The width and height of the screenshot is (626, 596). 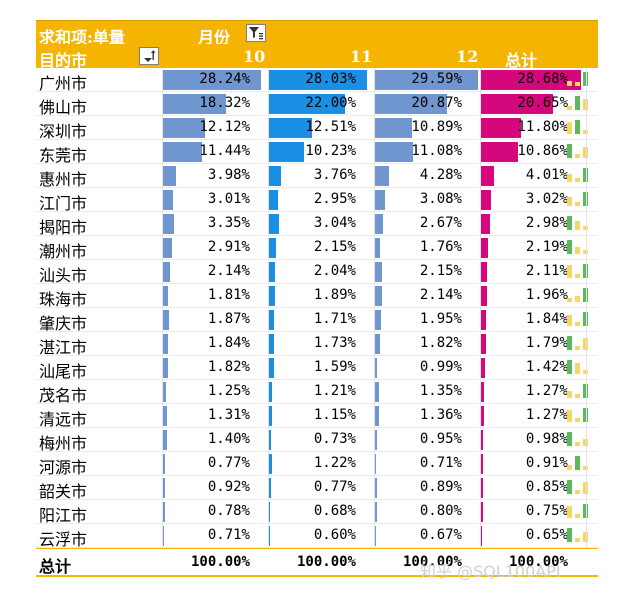 What do you see at coordinates (317, 80) in the screenshot?
I see `table-row: 广州市 28.24% 28.03% 29.59% 28.68%` at bounding box center [317, 80].